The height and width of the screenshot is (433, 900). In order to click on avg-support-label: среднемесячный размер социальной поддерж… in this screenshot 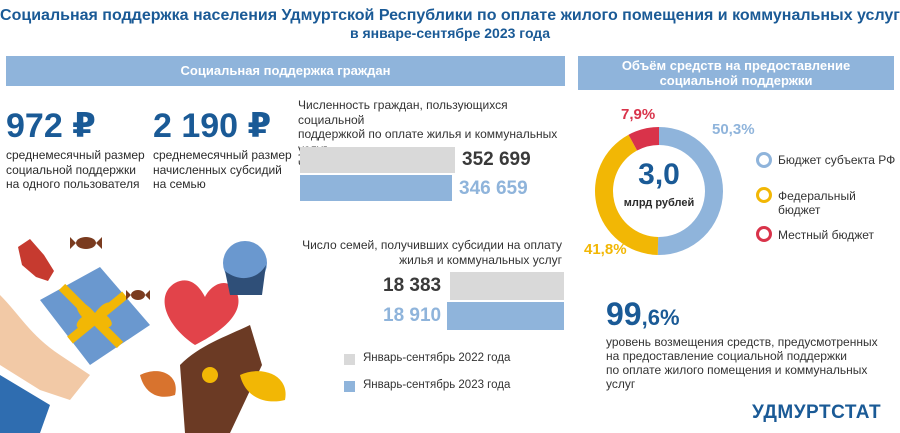, I will do `click(75, 170)`.